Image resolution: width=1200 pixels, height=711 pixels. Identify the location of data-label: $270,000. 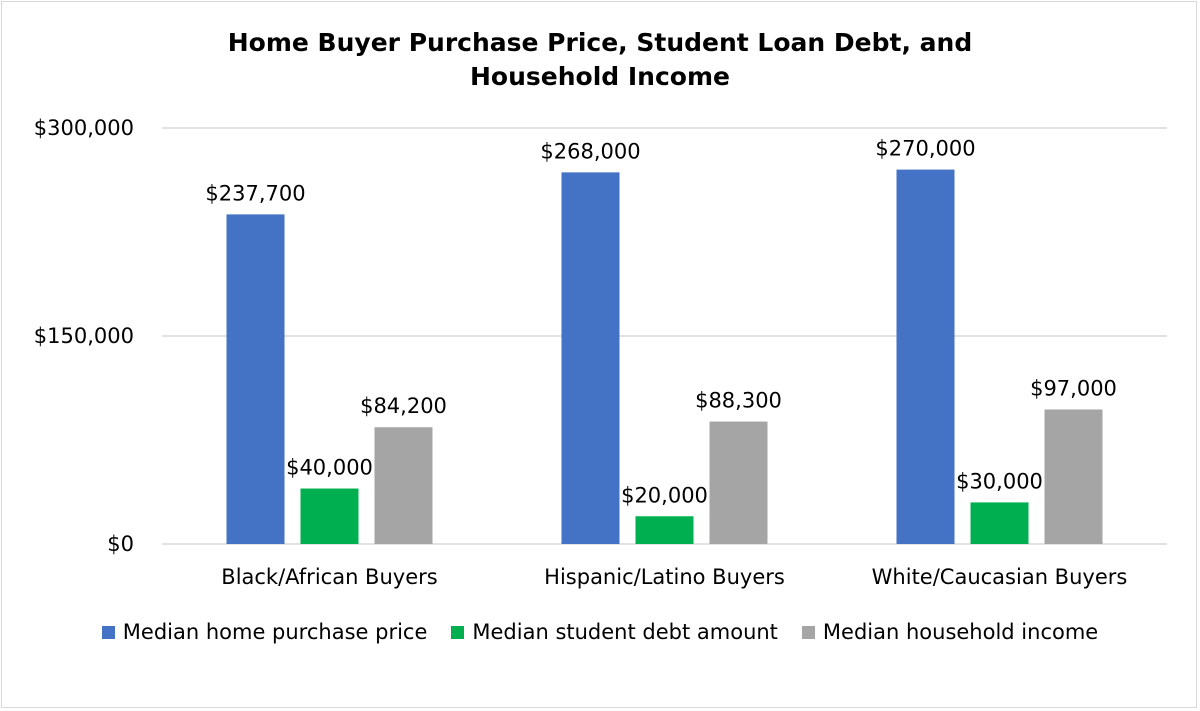
(925, 149).